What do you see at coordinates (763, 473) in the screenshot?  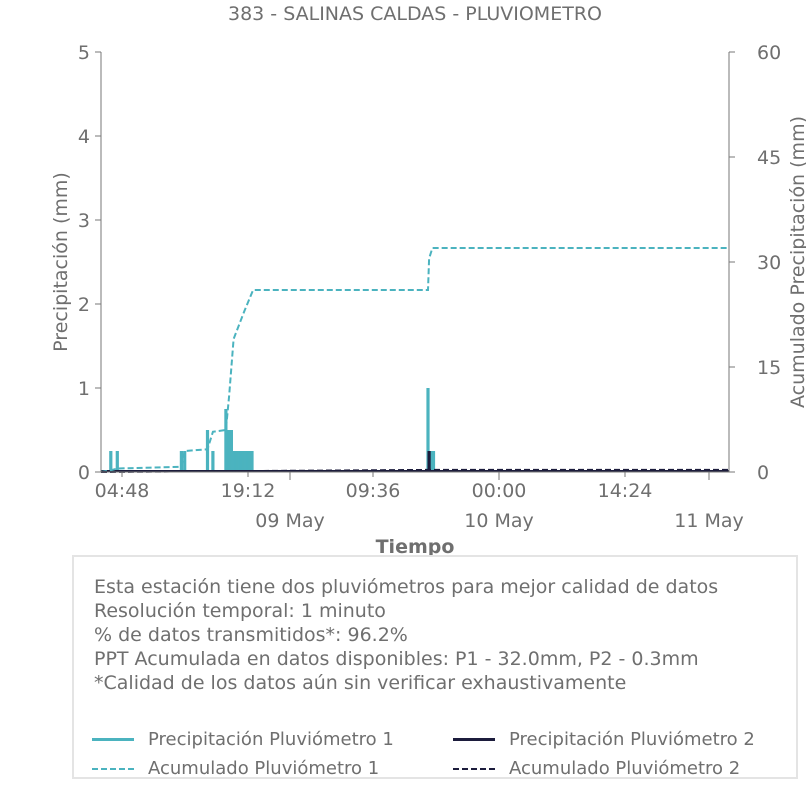 I see `y2-tick-label-0: 0` at bounding box center [763, 473].